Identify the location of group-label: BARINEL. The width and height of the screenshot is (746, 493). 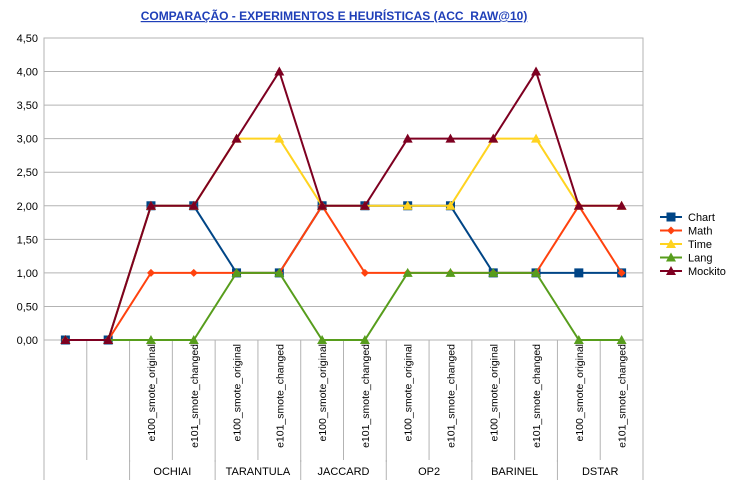
(514, 472).